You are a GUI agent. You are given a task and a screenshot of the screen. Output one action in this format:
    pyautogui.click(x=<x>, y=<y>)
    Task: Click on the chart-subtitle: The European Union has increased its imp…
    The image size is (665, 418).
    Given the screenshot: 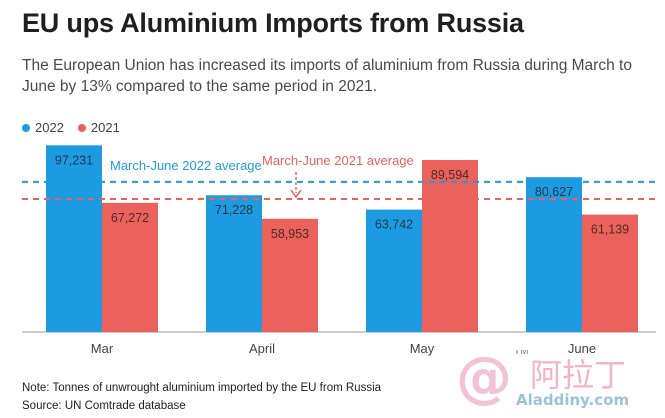 What is the action you would take?
    pyautogui.click(x=327, y=76)
    